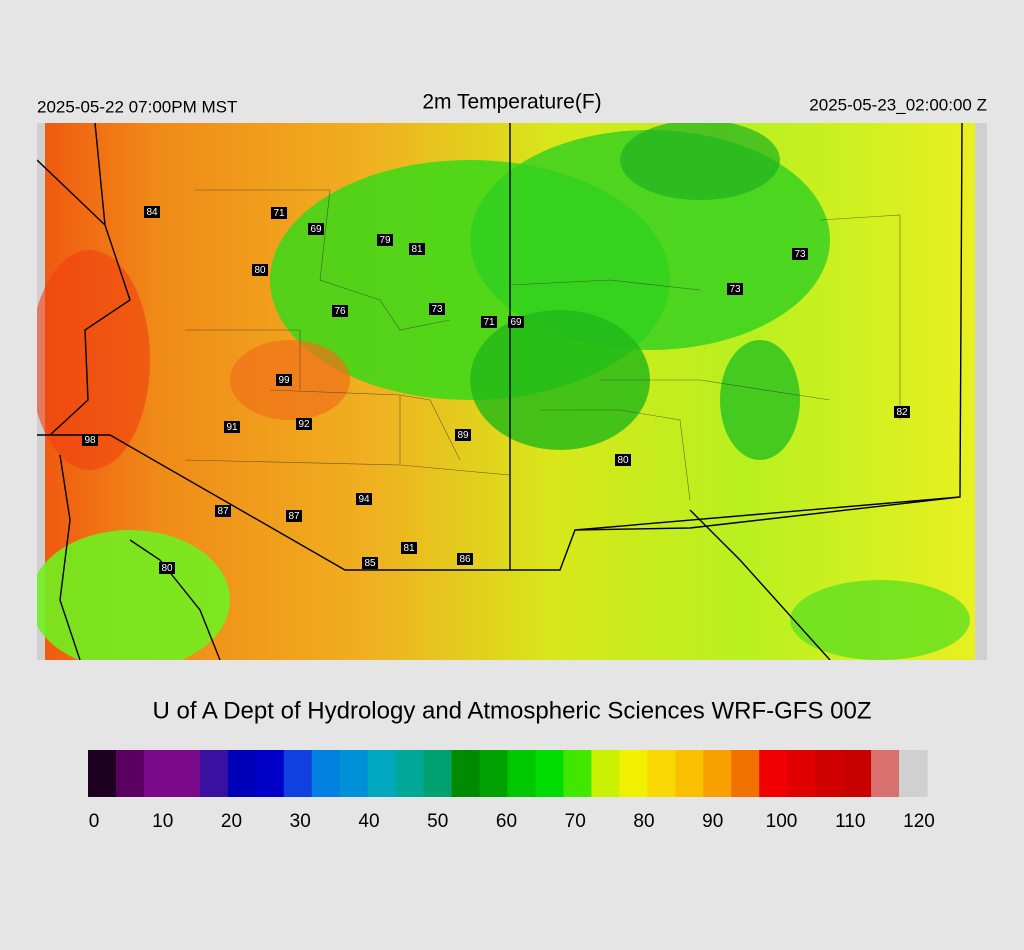  What do you see at coordinates (898, 104) in the screenshot?
I see `valid-time-utc: 2025-05-23_02:00:00 Z` at bounding box center [898, 104].